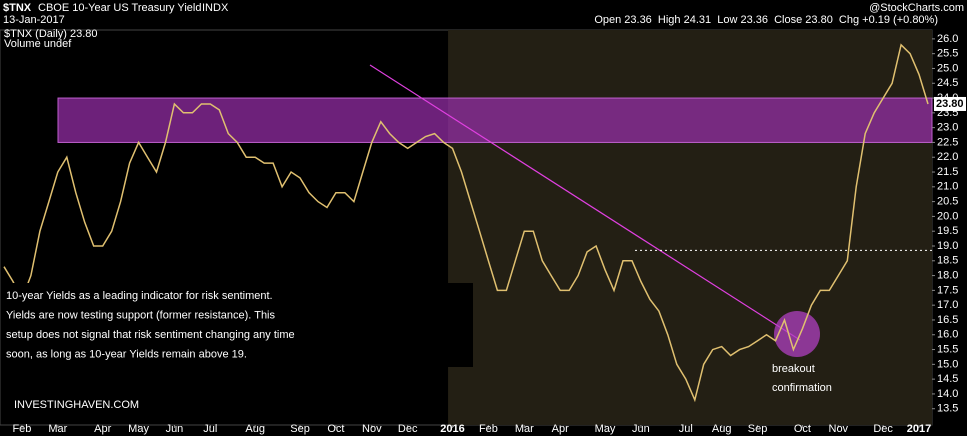  I want to click on y-tick-label: 17.5, so click(947, 290).